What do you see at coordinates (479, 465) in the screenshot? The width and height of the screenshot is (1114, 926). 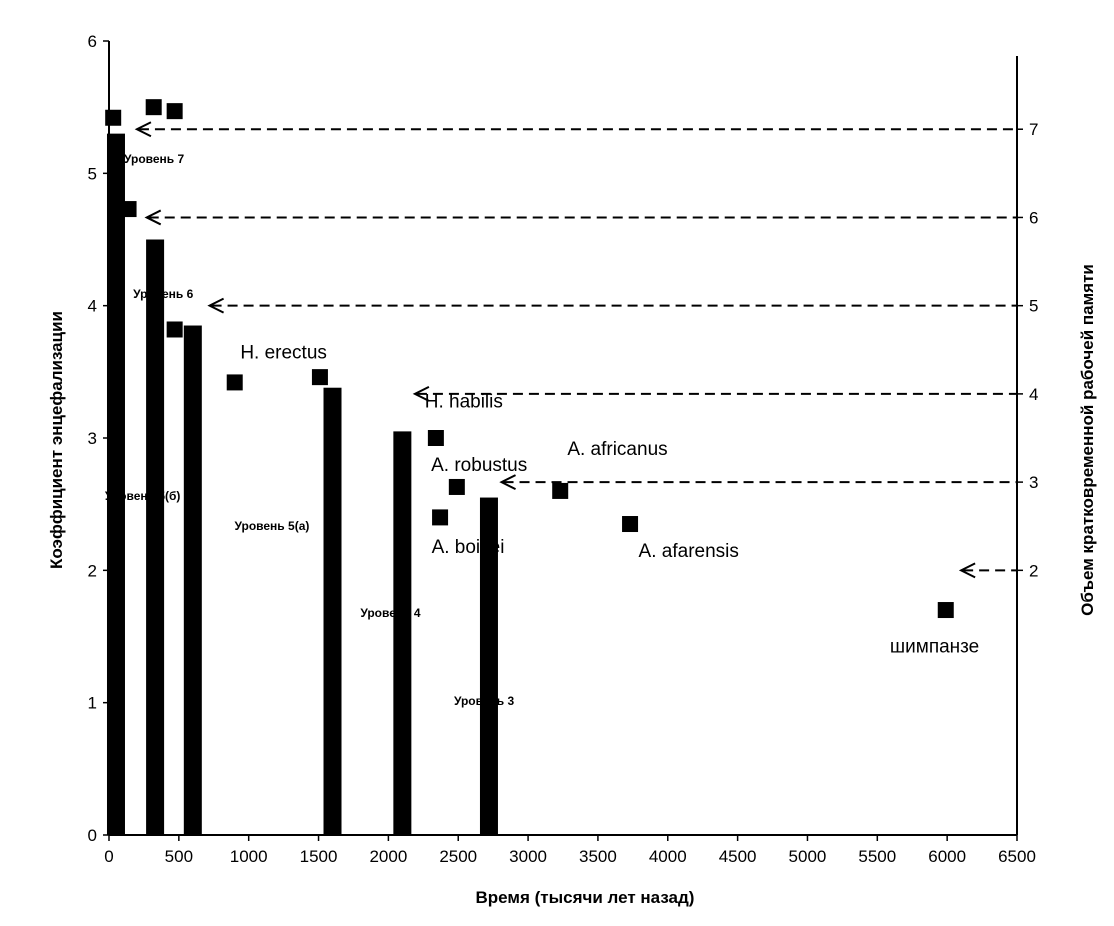 I see `annotation-3: A. robustus` at bounding box center [479, 465].